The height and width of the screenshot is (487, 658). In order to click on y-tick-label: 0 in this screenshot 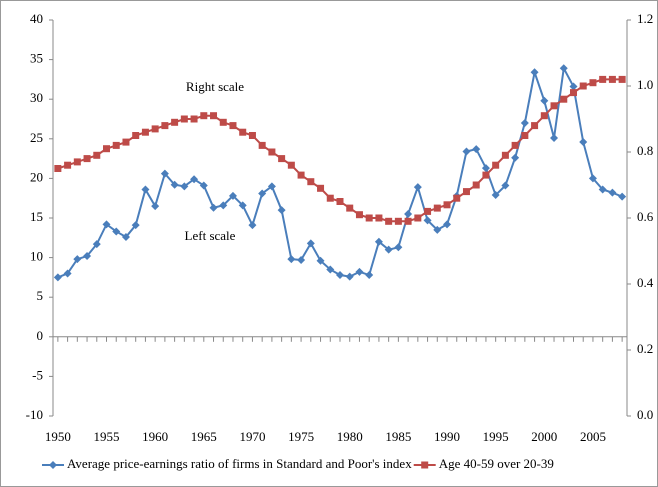, I will do `click(40, 335)`.